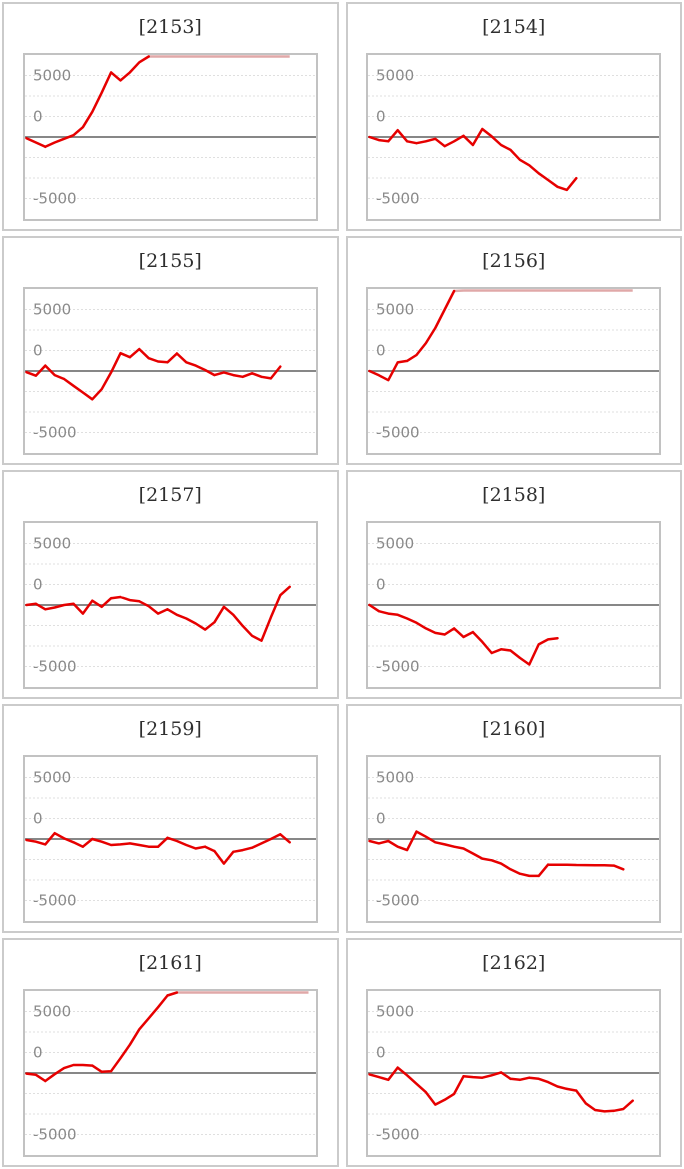 This screenshot has height=1169, width=684. I want to click on chart-title: [2153], so click(170, 27).